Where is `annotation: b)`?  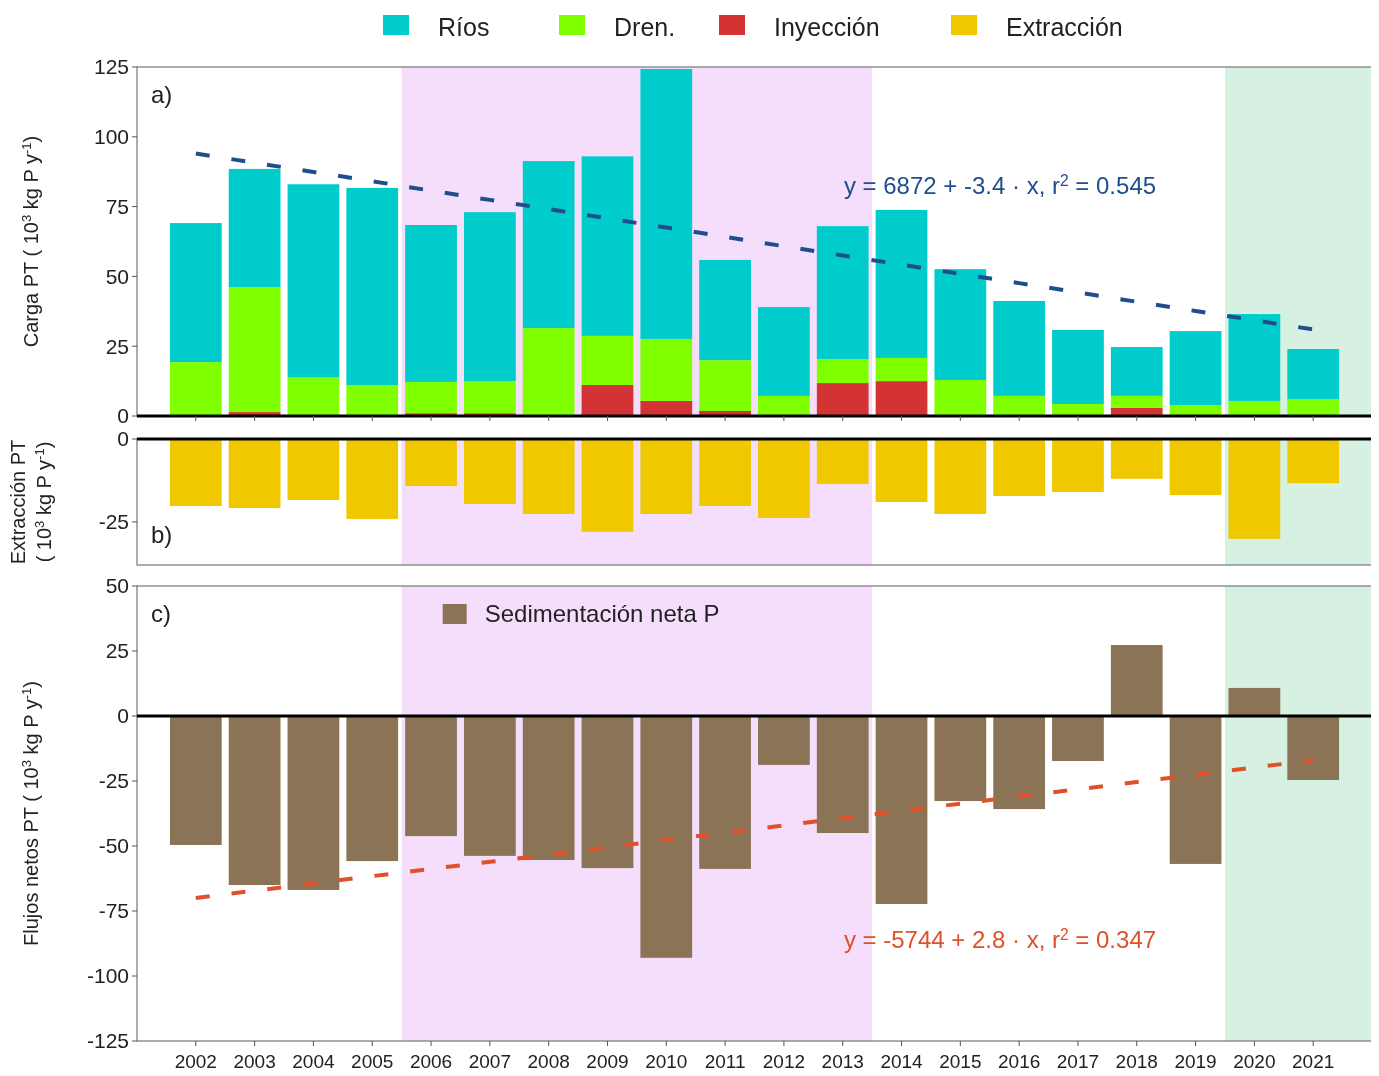
annotation: b) is located at coordinates (162, 534).